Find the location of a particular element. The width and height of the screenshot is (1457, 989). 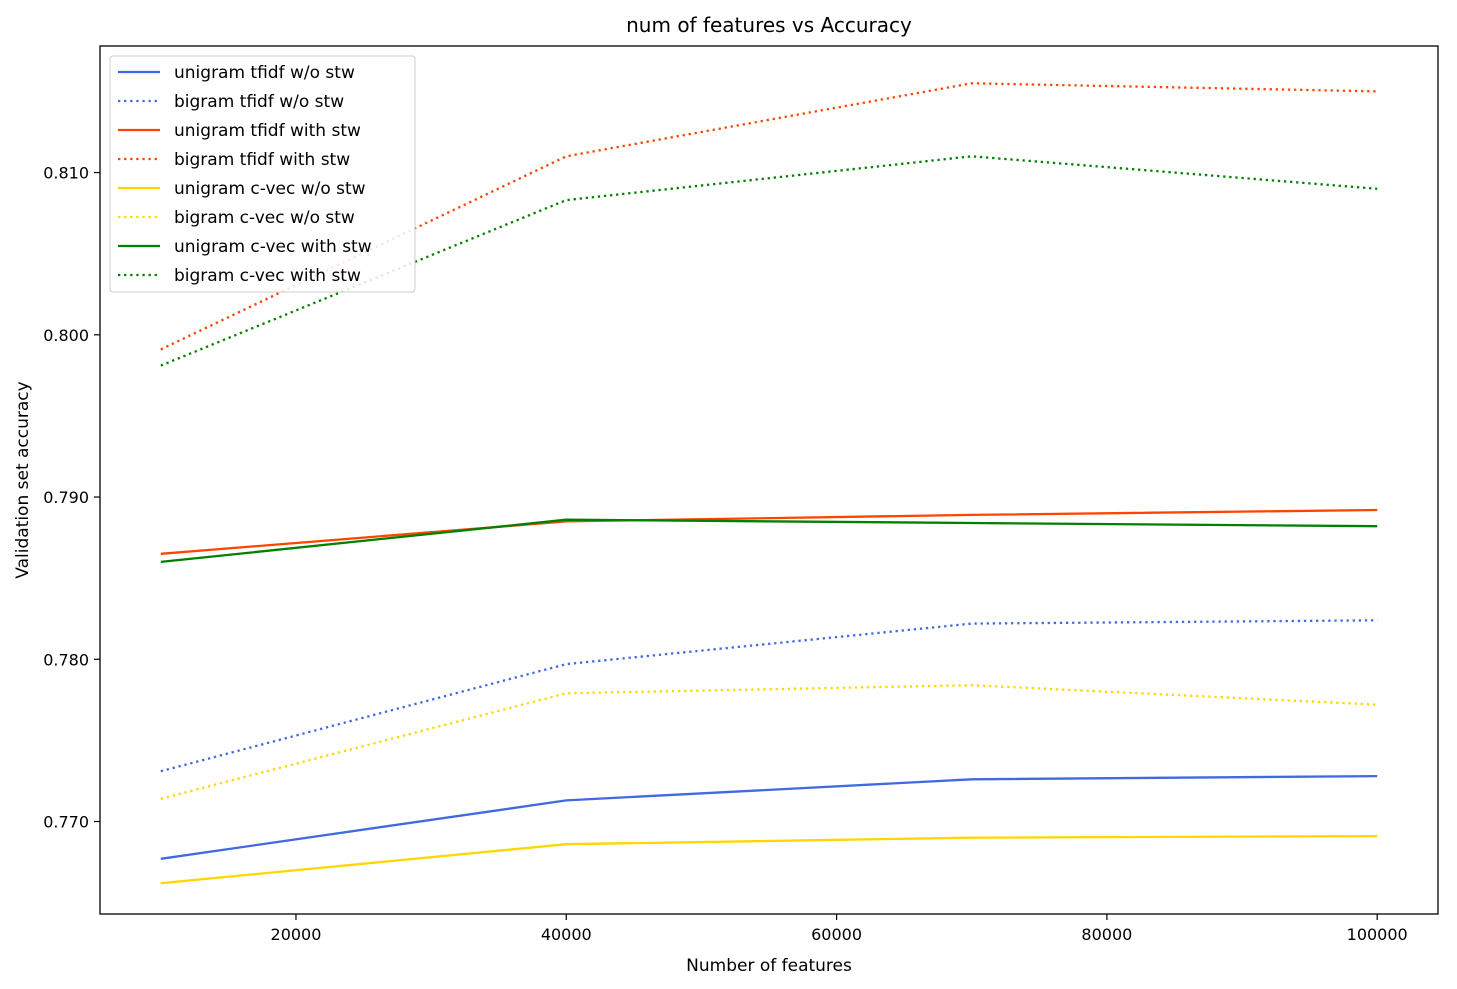

y-tick-label: 0.770 is located at coordinates (66, 822).